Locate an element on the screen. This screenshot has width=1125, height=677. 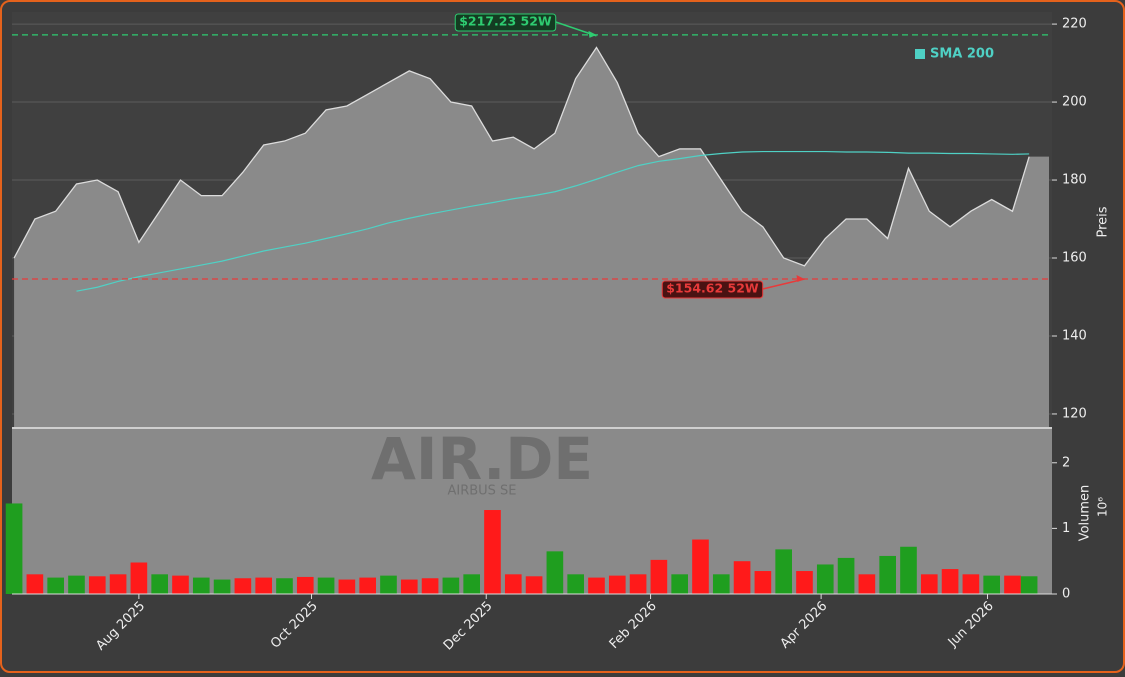
watermark: AIR.DE is located at coordinates (482, 459).